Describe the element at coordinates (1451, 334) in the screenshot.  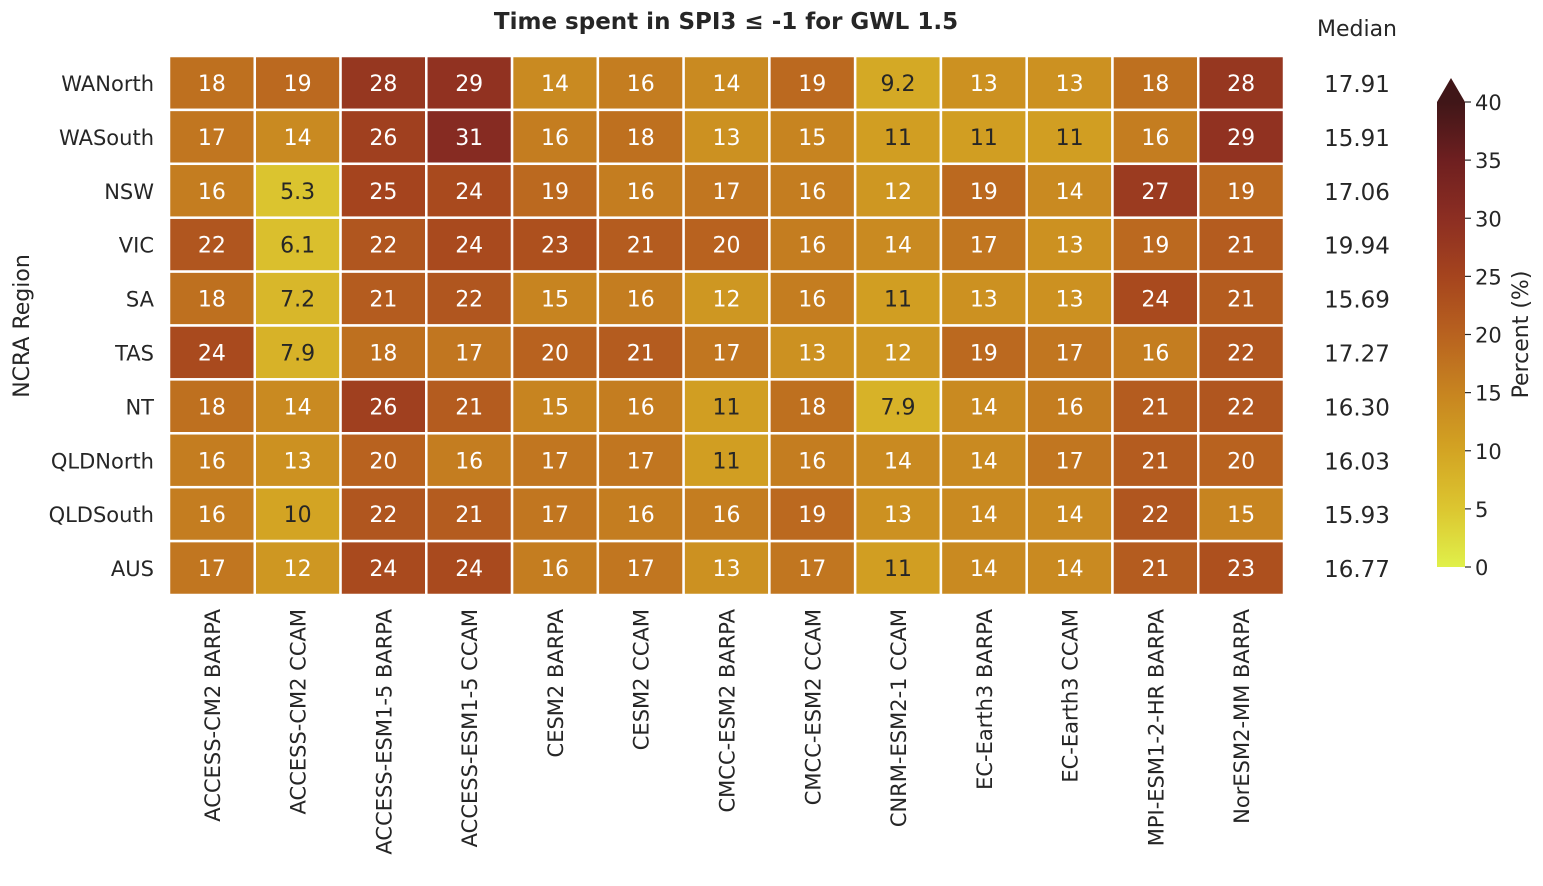
I see `colorbar-gradient` at that location.